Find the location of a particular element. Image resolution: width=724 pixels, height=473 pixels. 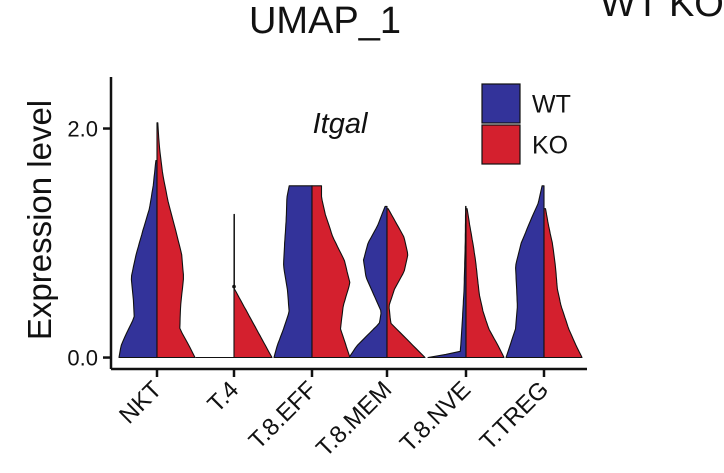

violin-nkt-ko is located at coordinates (176, 240).